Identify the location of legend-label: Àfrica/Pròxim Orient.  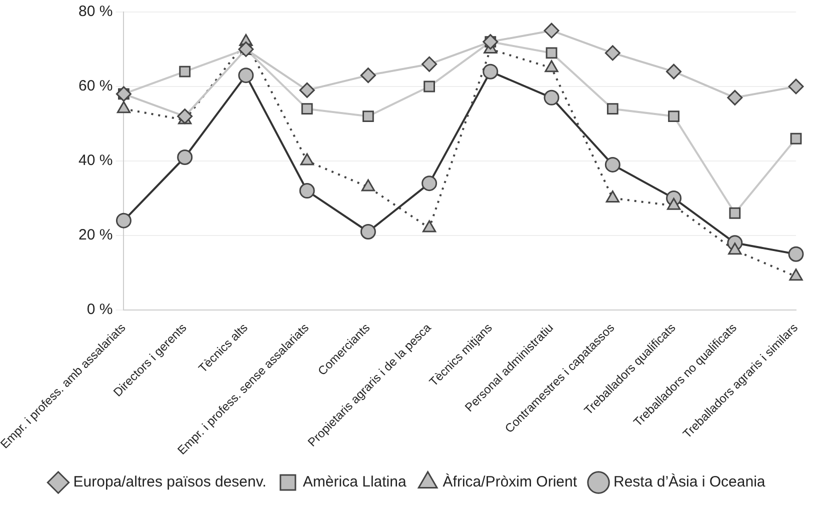
(510, 481).